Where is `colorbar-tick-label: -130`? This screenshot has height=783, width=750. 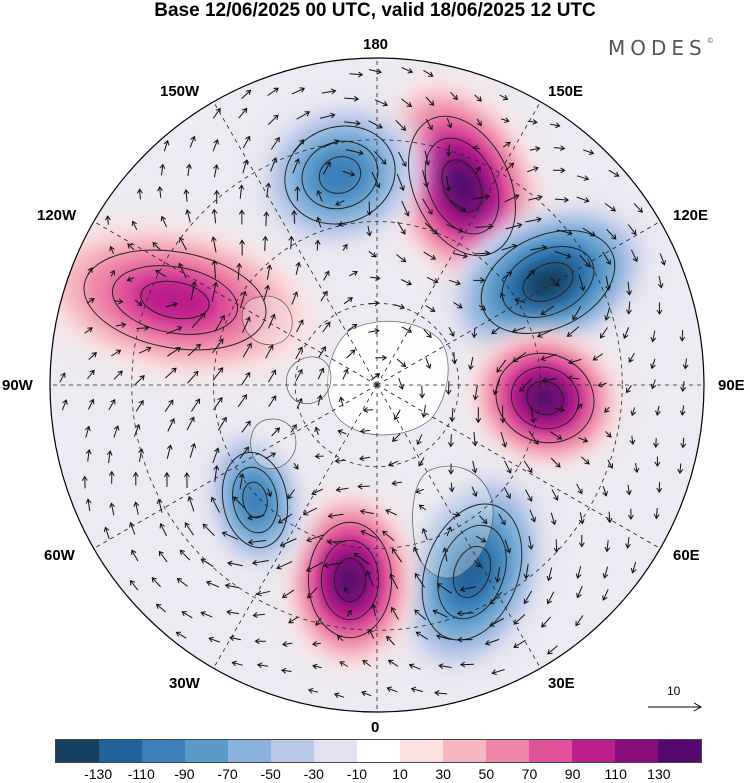 colorbar-tick-label: -130 is located at coordinates (98, 774).